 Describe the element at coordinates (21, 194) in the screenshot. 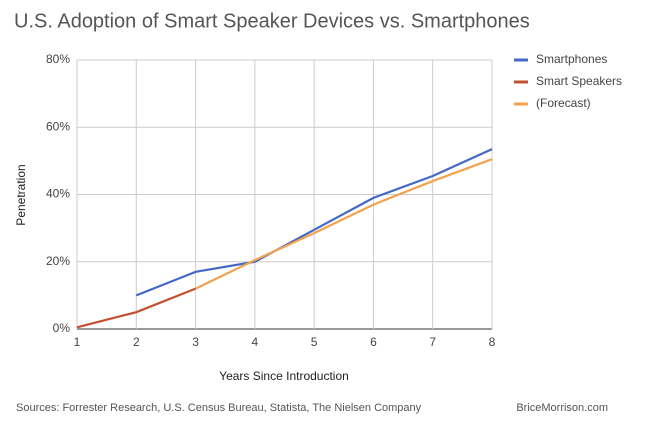

I see `y-axis-label: Penetration` at that location.